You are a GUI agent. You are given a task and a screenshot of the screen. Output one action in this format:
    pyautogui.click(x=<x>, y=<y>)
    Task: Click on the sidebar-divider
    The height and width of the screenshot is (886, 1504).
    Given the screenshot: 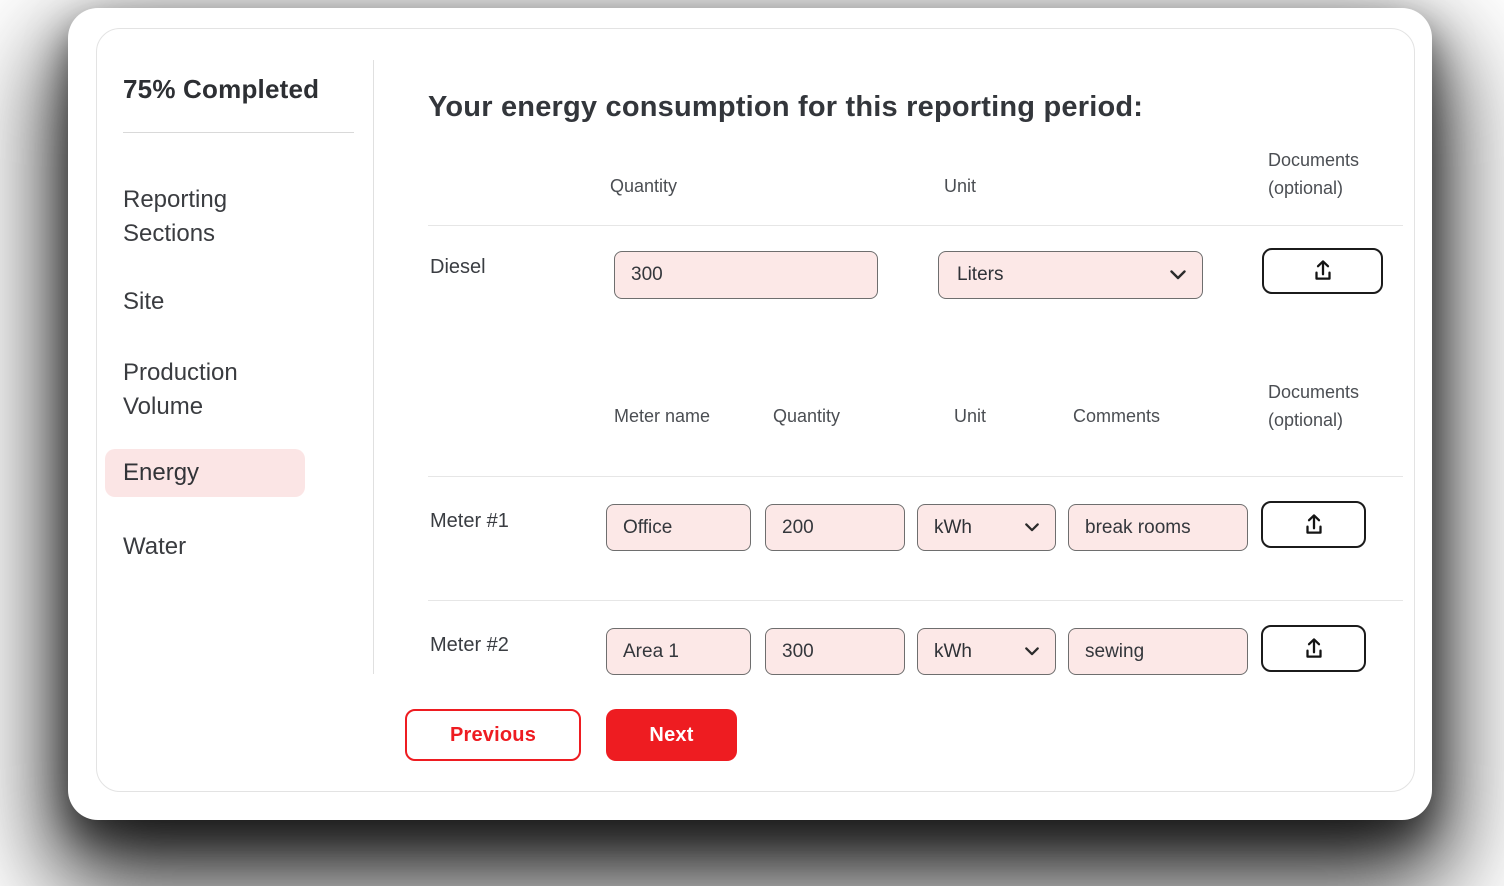 What is the action you would take?
    pyautogui.click(x=373, y=367)
    